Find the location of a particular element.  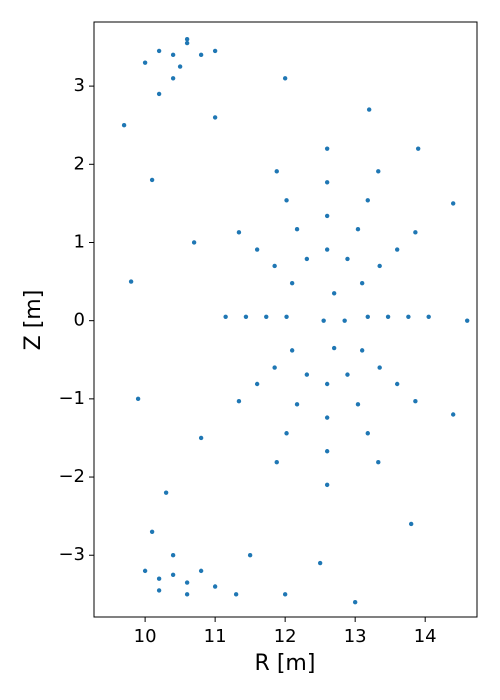

x-axis-label: R [m] is located at coordinates (285, 663).